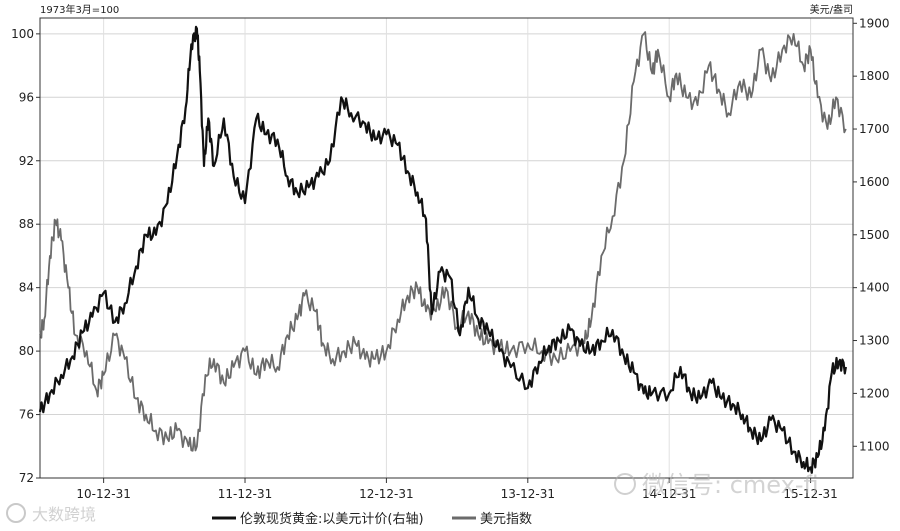  What do you see at coordinates (26, 288) in the screenshot?
I see `left-tick-label: 84` at bounding box center [26, 288].